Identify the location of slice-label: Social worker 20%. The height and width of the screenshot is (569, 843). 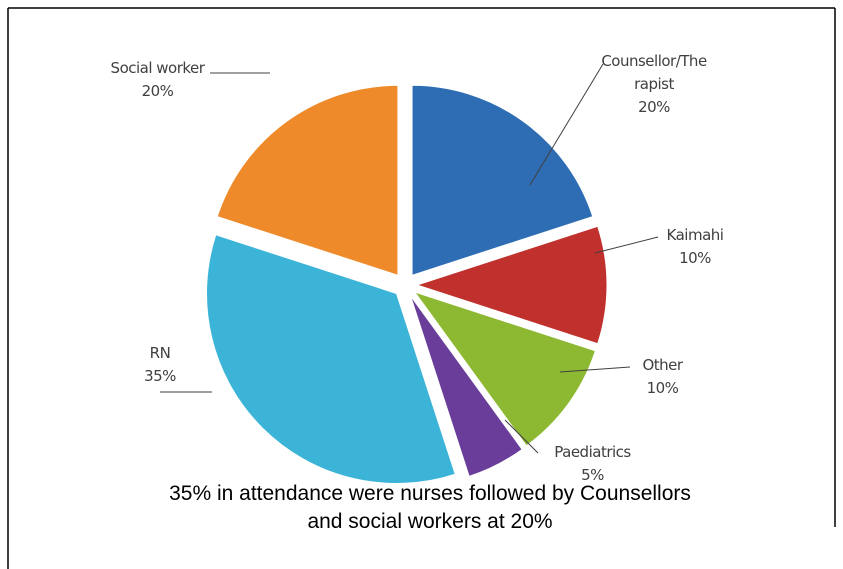
(157, 80).